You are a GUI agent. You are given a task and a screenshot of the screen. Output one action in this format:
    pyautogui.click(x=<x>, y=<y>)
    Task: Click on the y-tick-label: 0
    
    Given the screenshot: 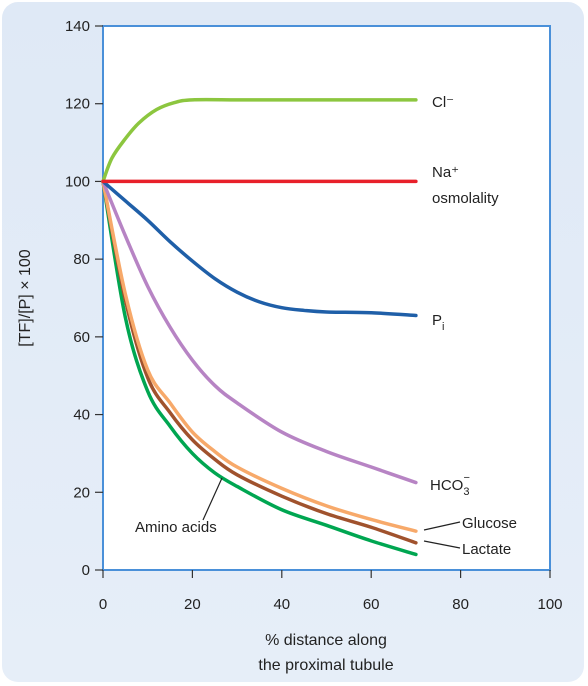 What is the action you would take?
    pyautogui.click(x=86, y=570)
    